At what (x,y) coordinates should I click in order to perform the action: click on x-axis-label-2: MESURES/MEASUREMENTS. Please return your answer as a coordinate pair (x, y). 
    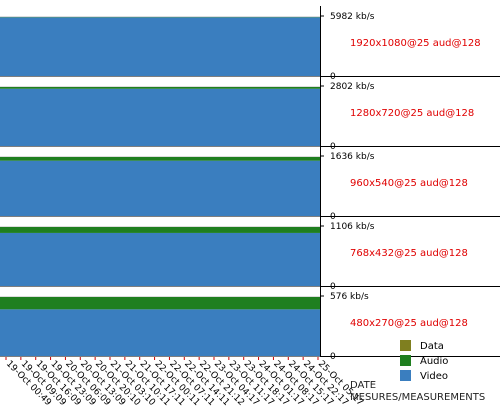
    Looking at the image, I should click on (417, 397).